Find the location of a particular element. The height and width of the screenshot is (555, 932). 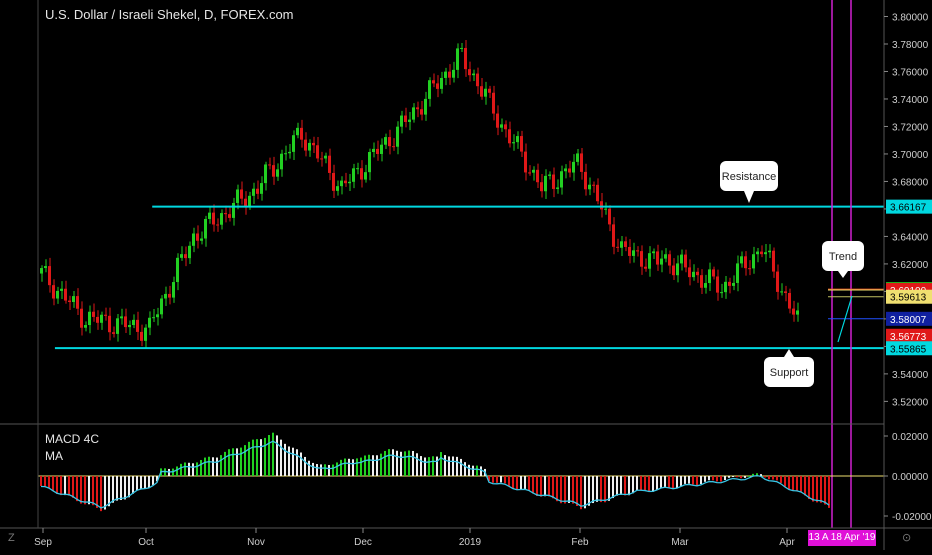

macd-histogram is located at coordinates (461, 472).